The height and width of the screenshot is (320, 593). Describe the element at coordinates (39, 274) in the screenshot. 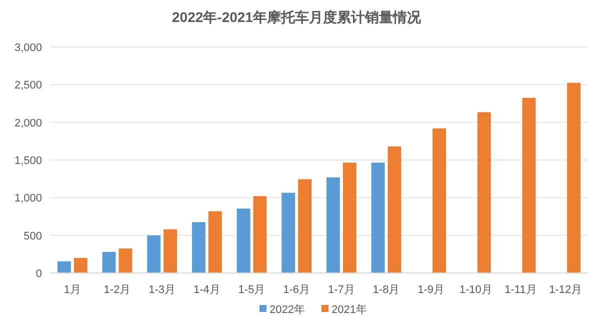

I see `y-tick-label: 0` at that location.